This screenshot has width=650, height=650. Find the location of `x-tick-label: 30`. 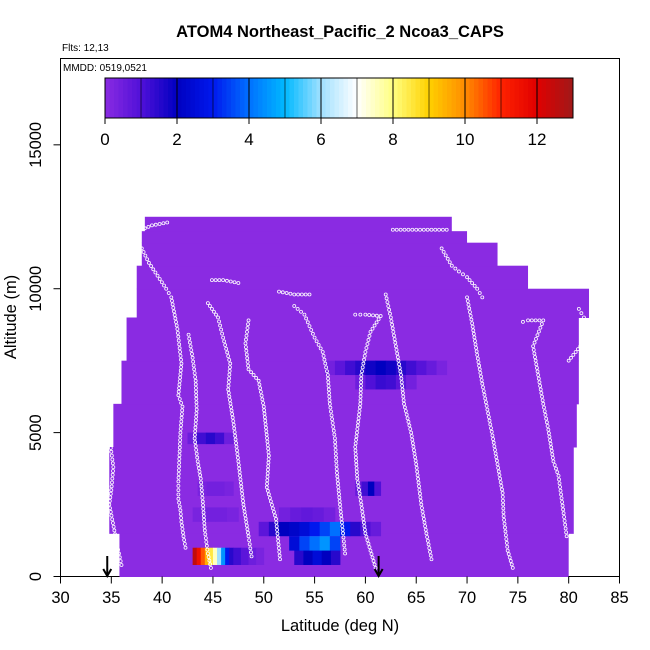

x-tick-label: 30 is located at coordinates (60, 598).